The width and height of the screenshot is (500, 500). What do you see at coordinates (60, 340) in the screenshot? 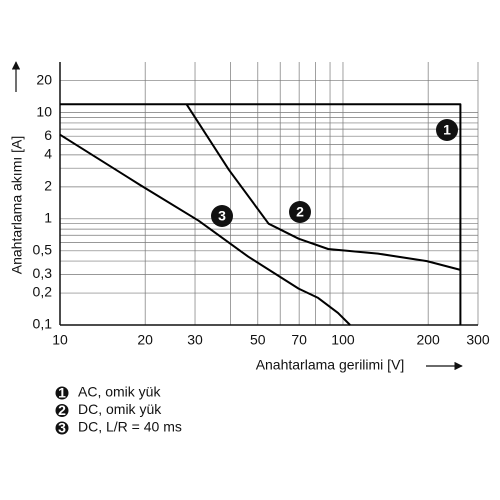
I see `x-tick-label: 10` at bounding box center [60, 340].